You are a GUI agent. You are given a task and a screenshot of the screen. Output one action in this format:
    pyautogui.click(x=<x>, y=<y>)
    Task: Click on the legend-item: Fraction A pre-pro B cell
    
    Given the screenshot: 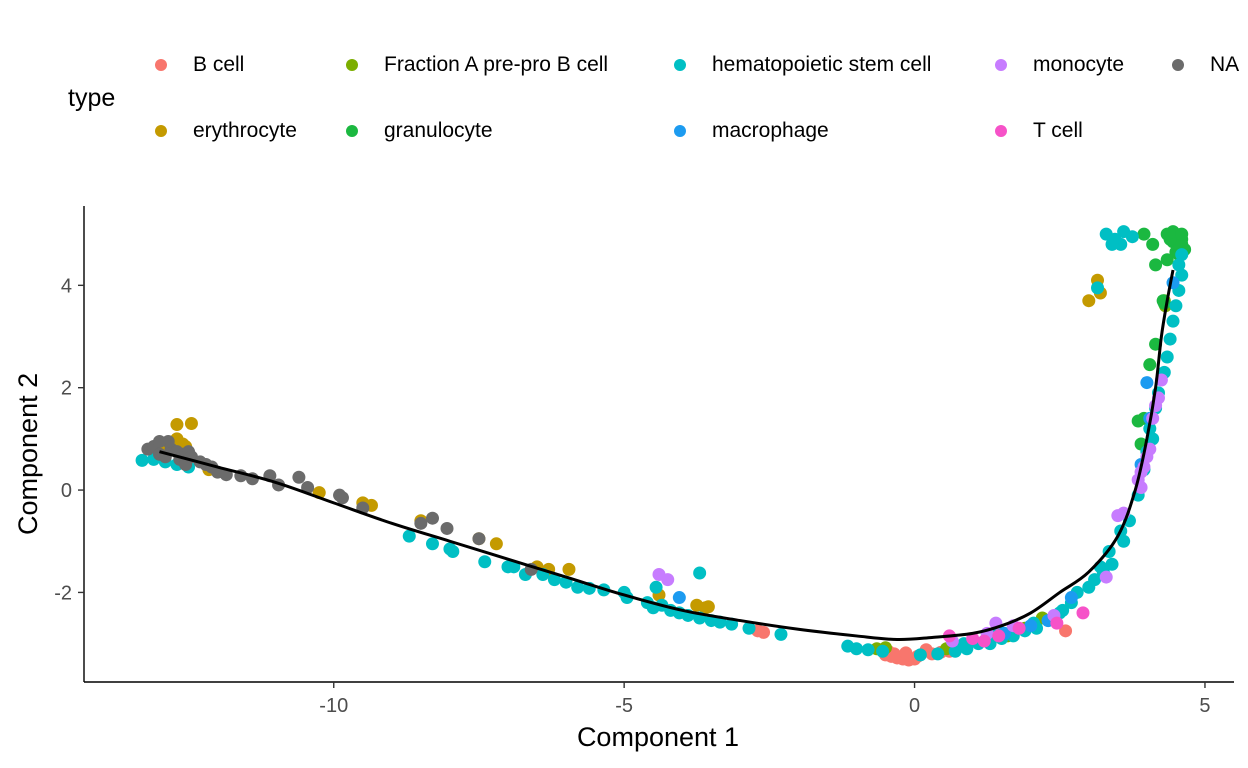 What is the action you would take?
    pyautogui.click(x=477, y=65)
    